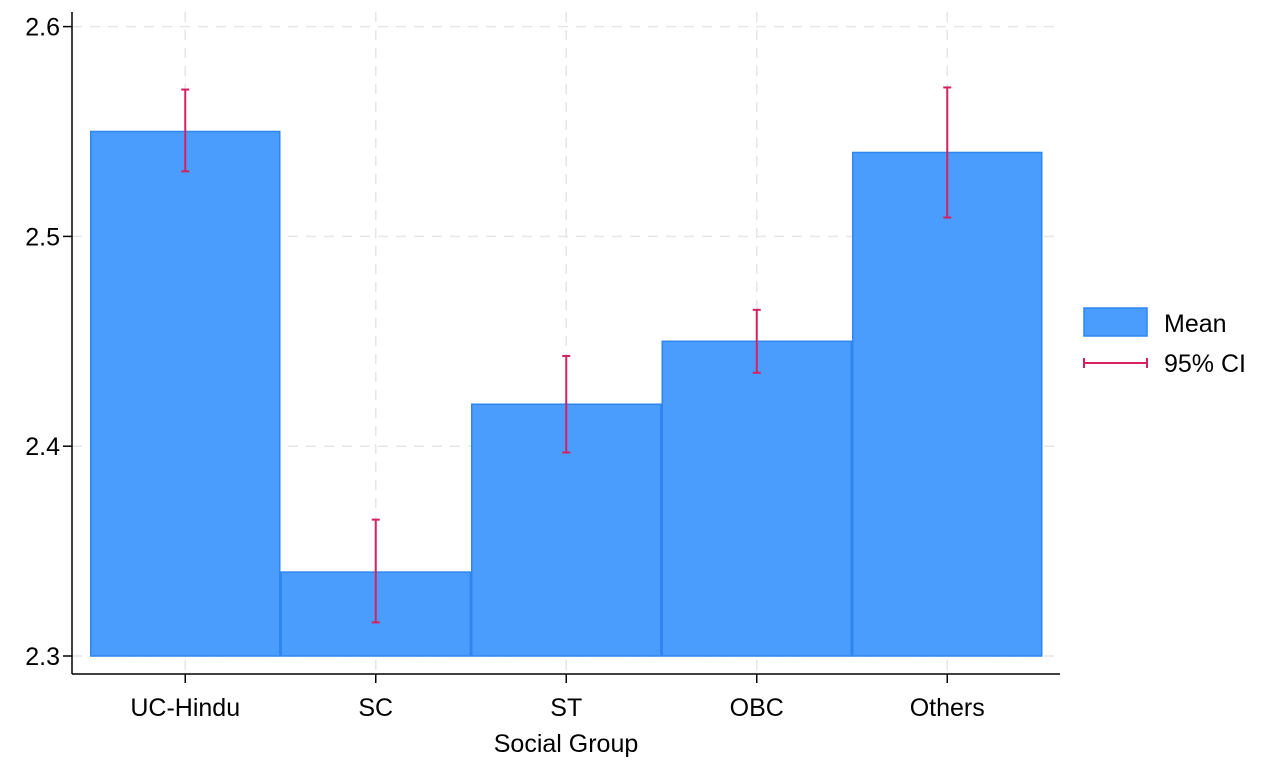 This screenshot has width=1262, height=760. I want to click on x-axis-title: Social Group, so click(566, 744).